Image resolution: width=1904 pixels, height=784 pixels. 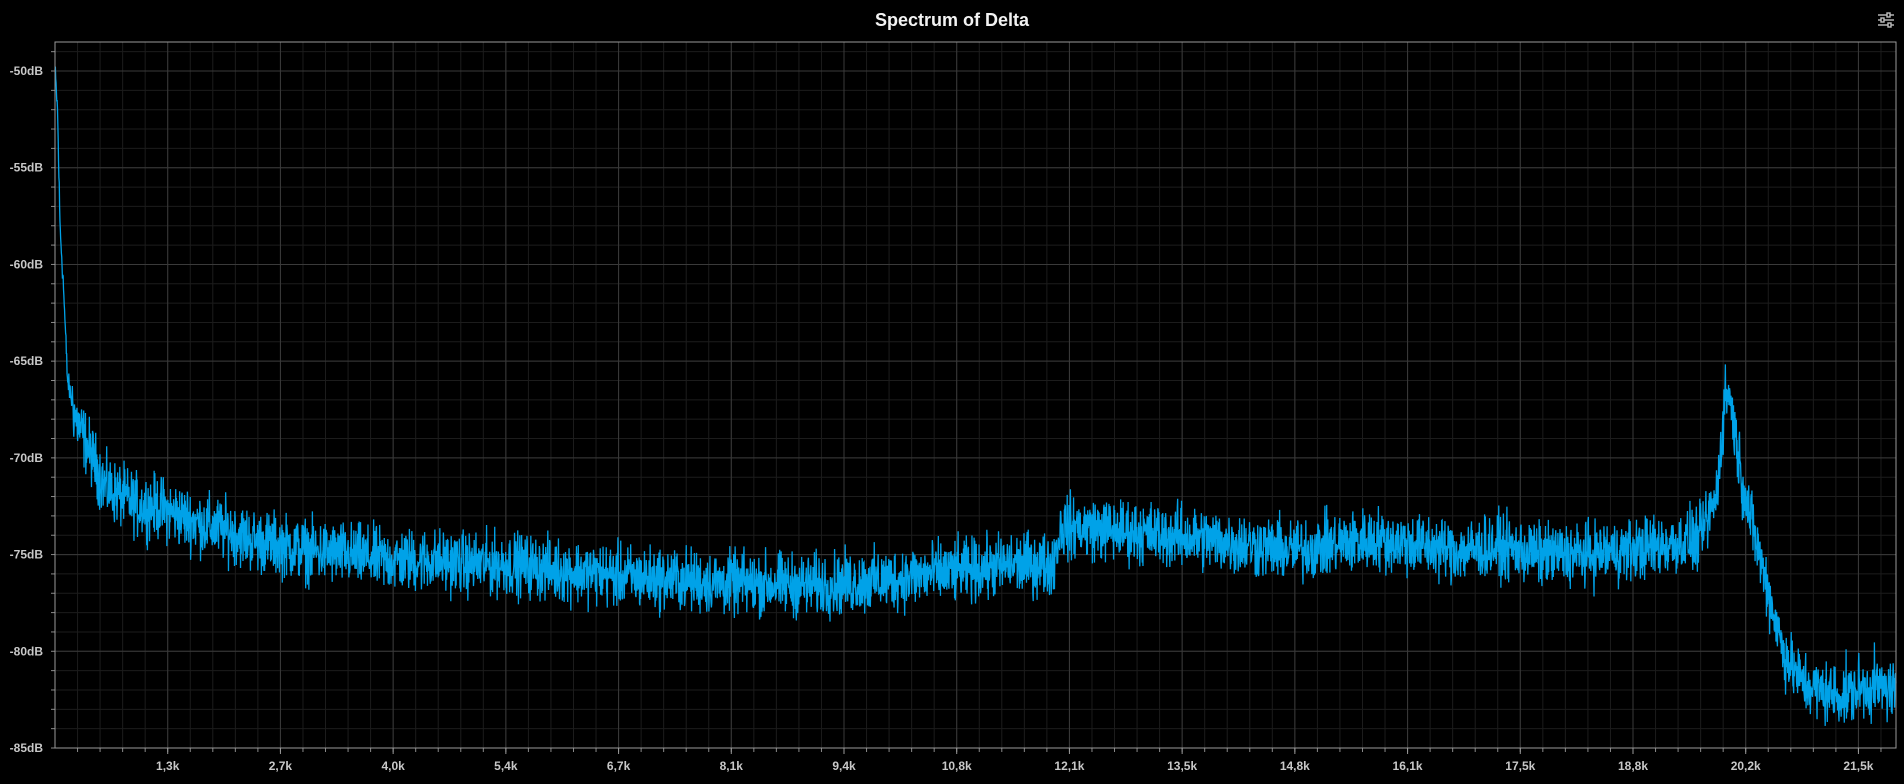 I want to click on y-tick-label: -60dB, so click(x=27, y=264).